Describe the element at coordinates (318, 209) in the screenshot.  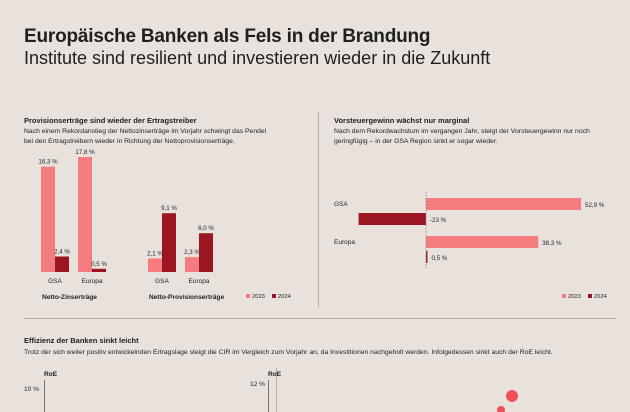
I see `panel-divider-vertical` at that location.